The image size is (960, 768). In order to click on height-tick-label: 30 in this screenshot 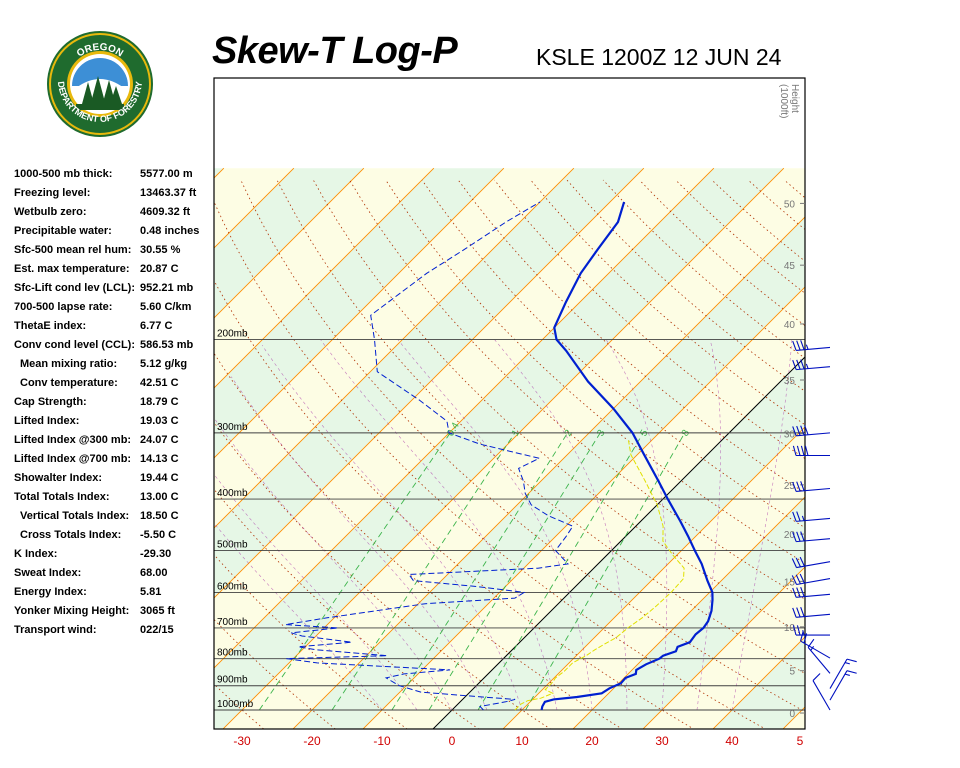, I will do `click(790, 435)`.